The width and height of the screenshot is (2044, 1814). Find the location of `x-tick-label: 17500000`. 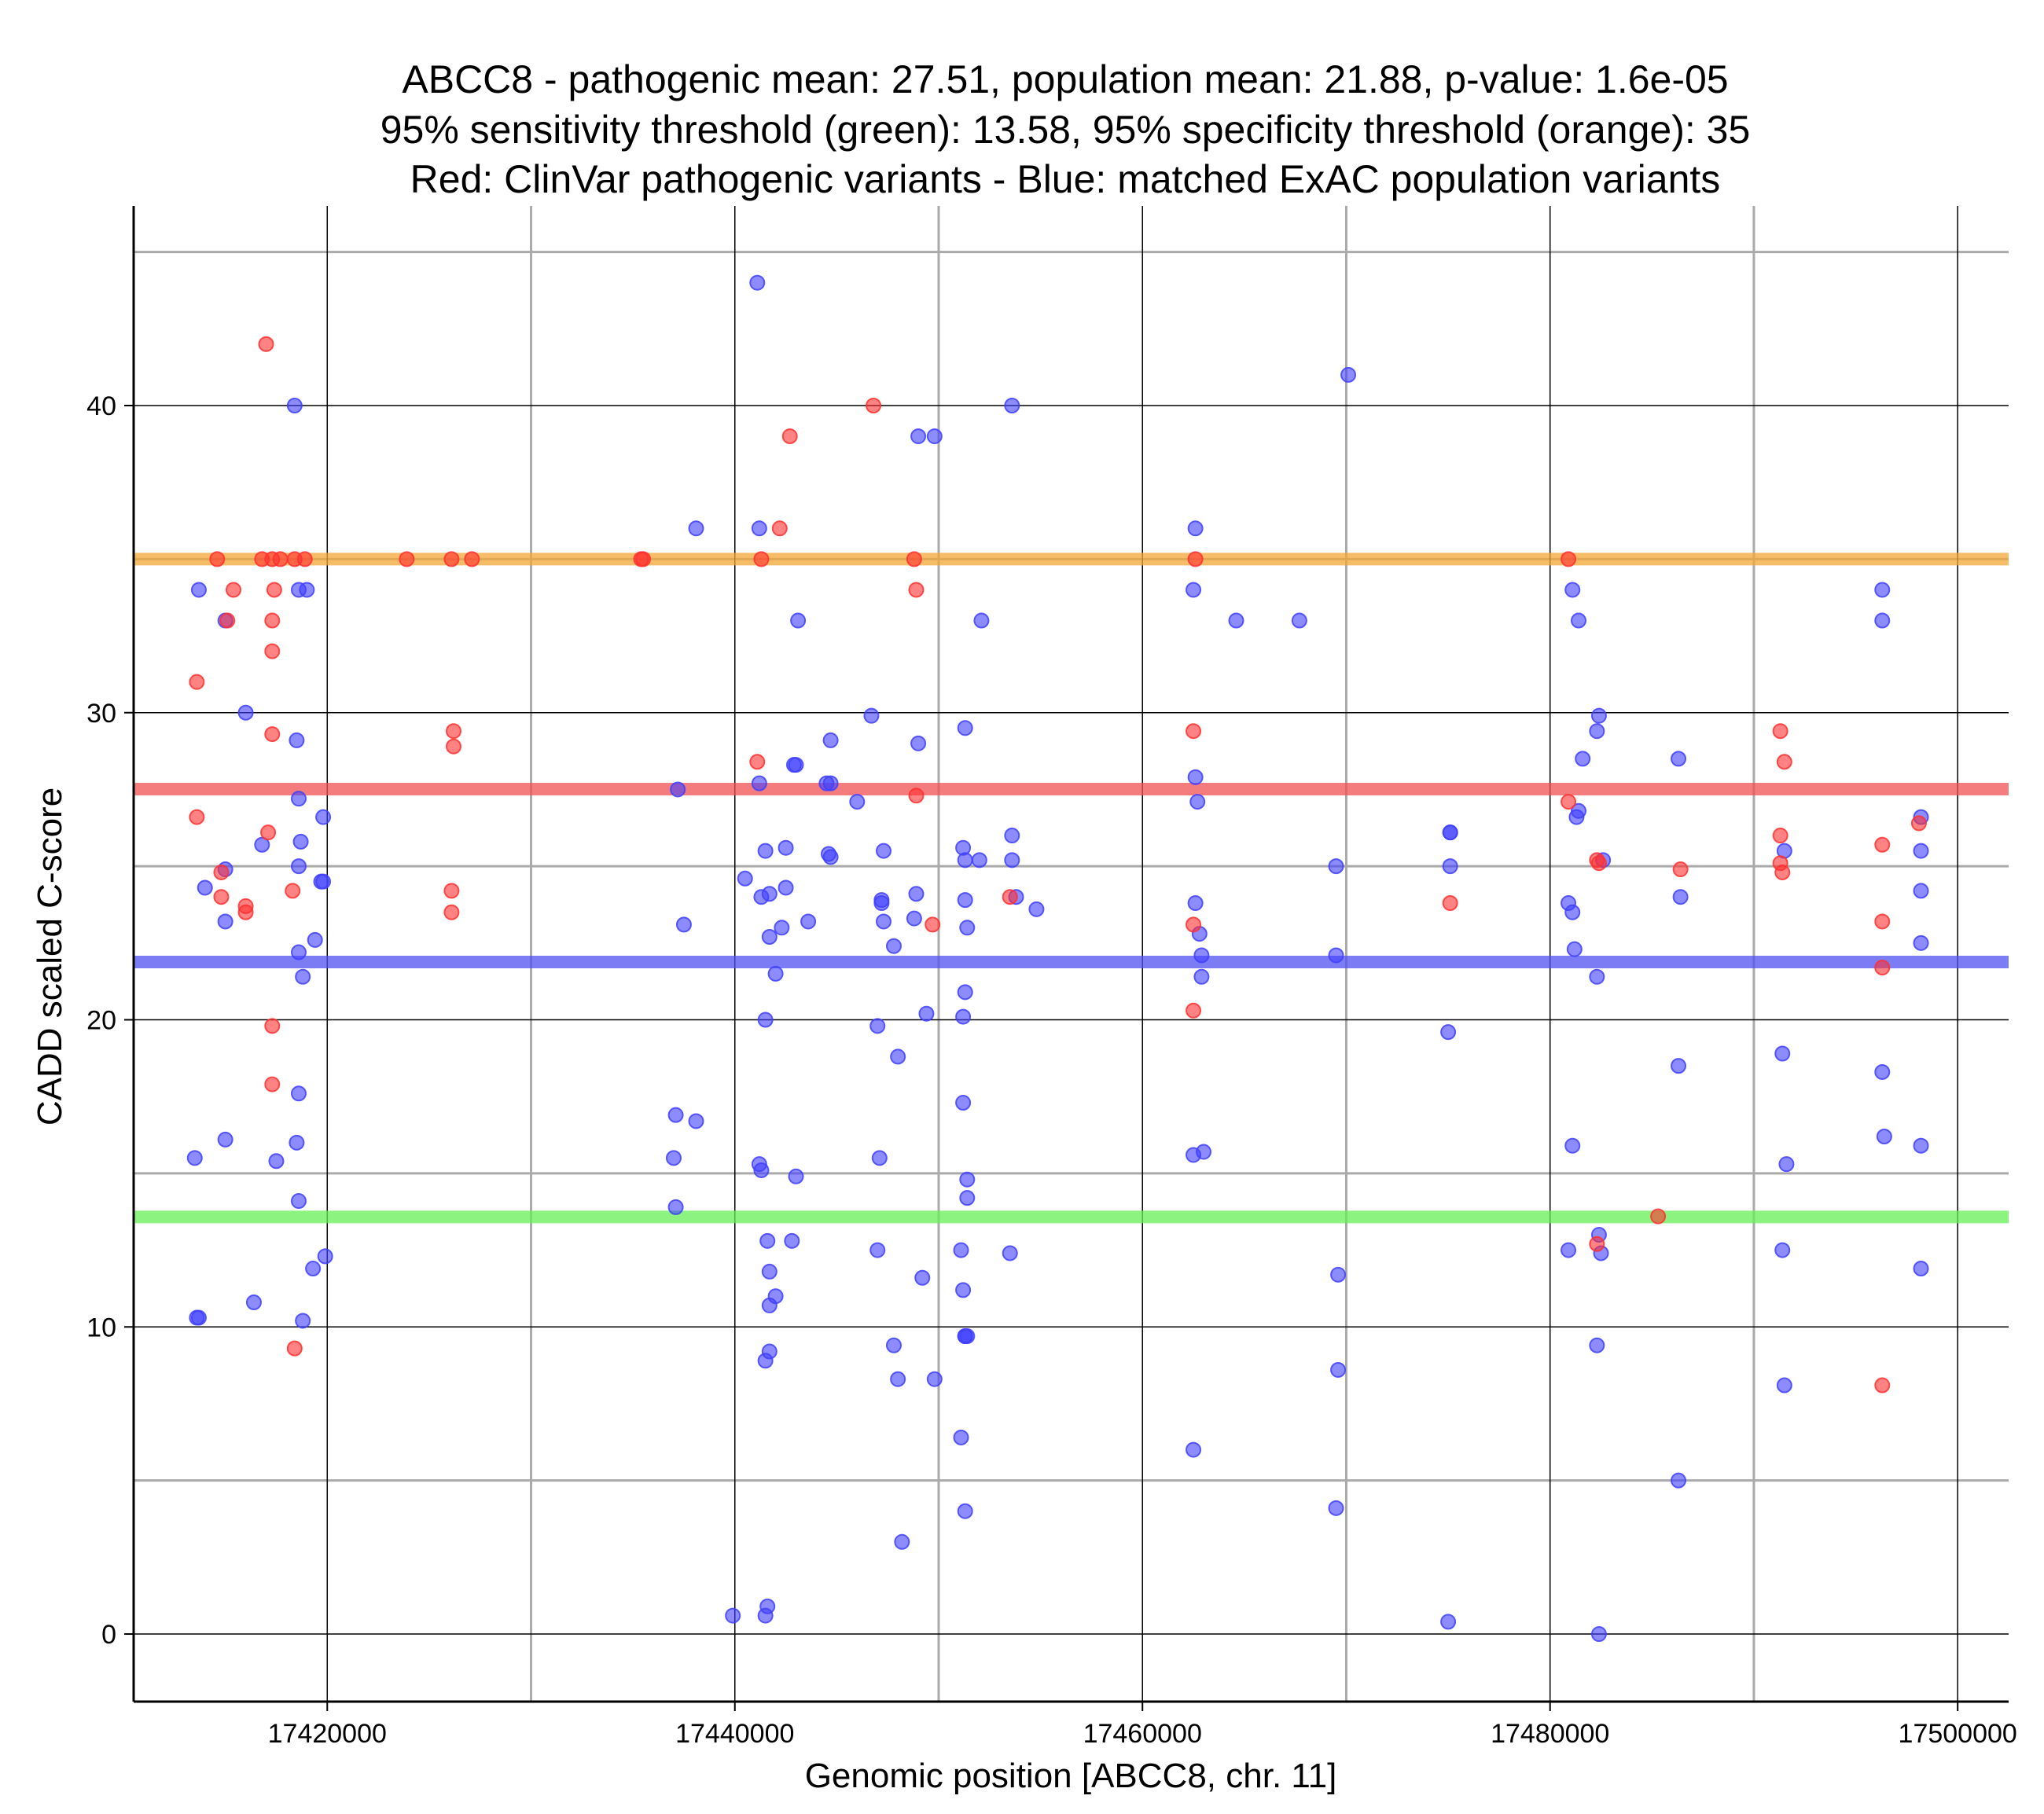

x-tick-label: 17500000 is located at coordinates (1958, 1734).